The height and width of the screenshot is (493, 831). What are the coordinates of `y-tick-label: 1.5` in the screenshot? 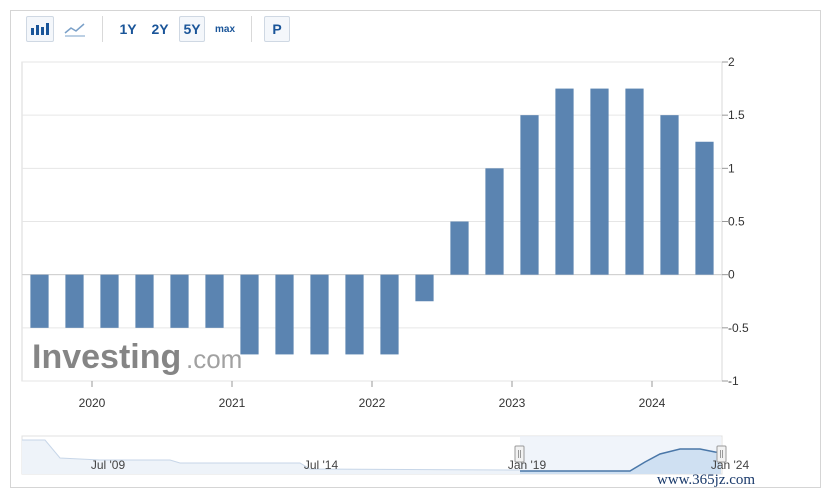 It's located at (736, 115).